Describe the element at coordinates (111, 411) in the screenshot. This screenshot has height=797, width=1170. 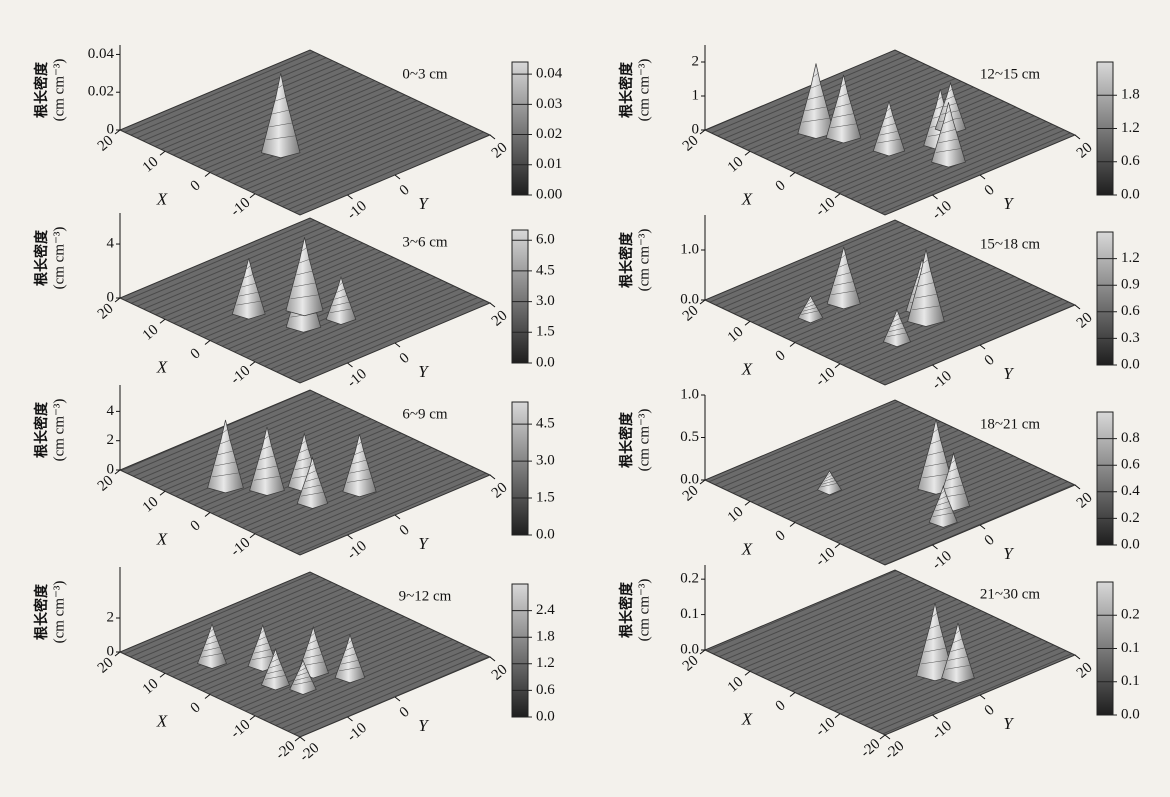
I see `z-tick-label: 4` at that location.